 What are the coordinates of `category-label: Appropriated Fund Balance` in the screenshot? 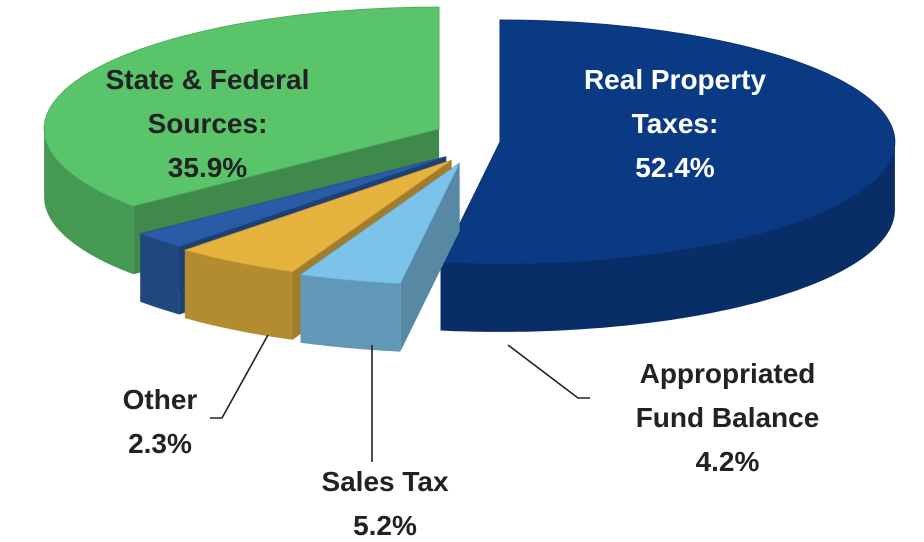 It's located at (727, 395).